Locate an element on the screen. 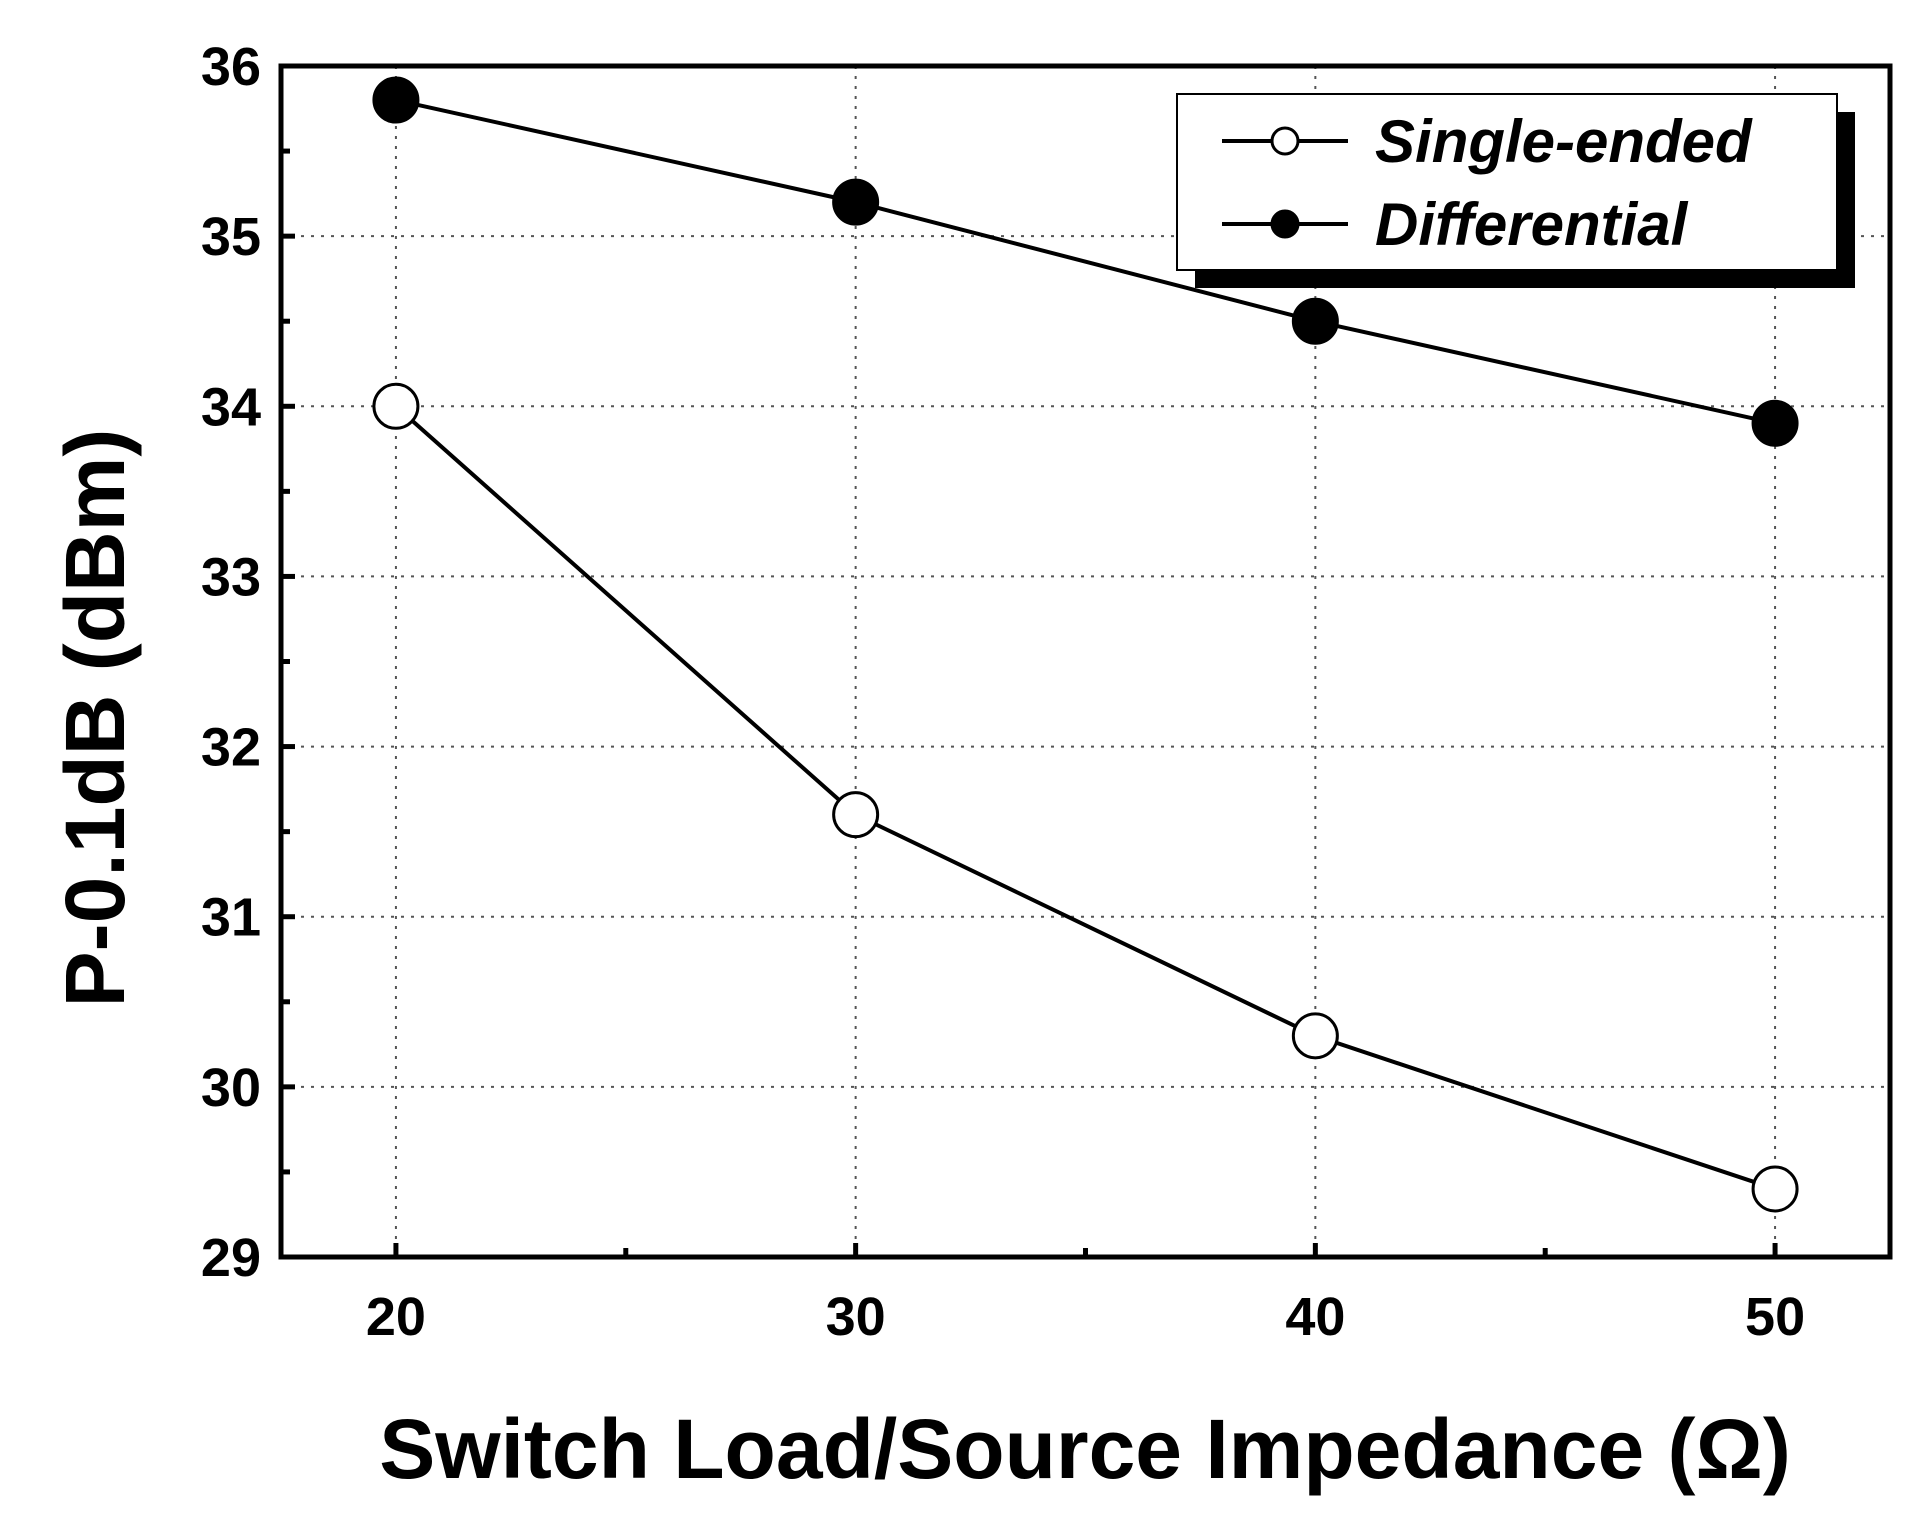 This screenshot has height=1522, width=1921. y-tick-label-35: 35 is located at coordinates (231, 237).